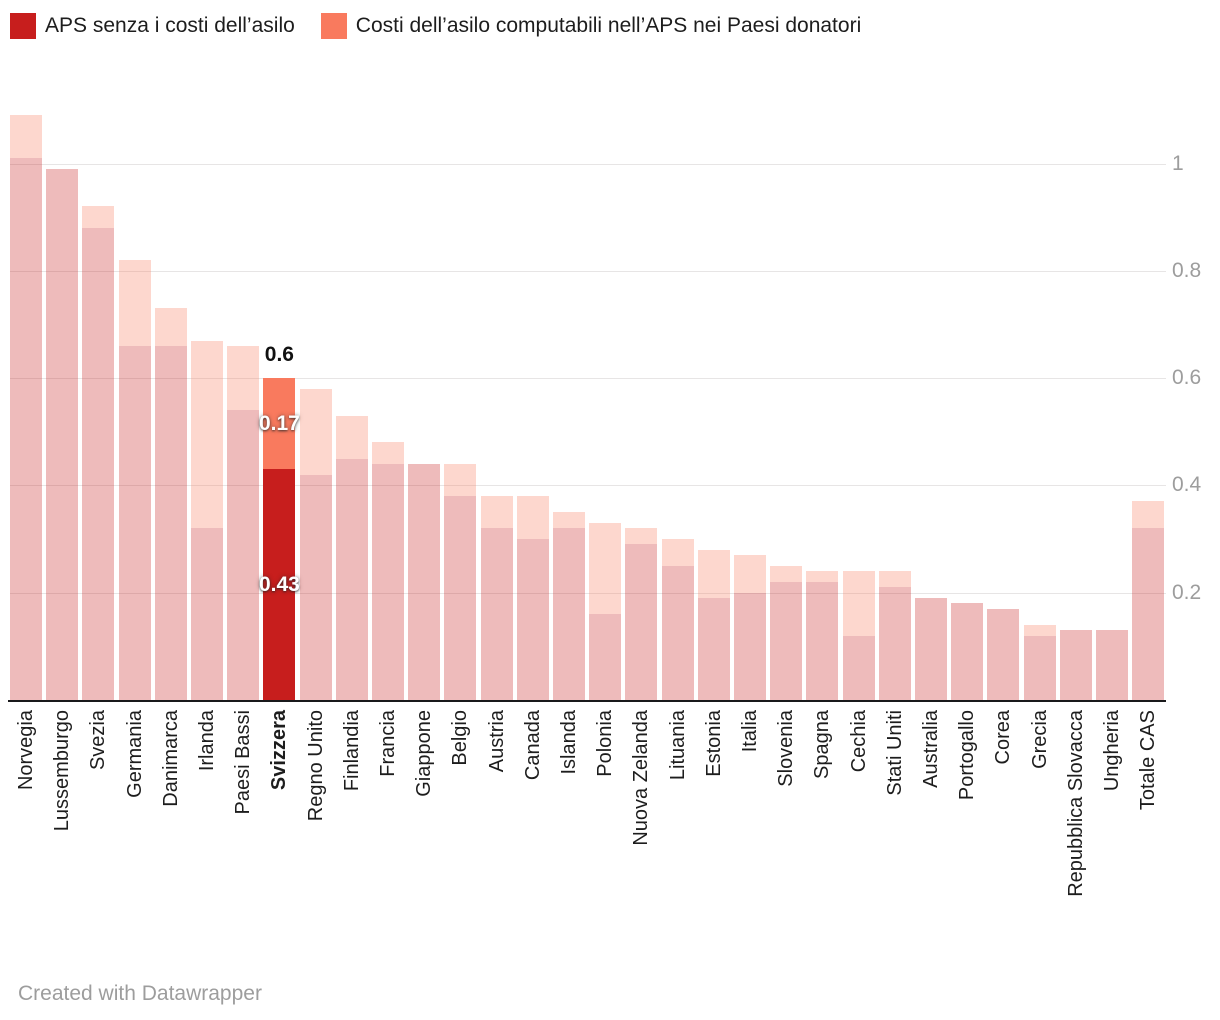  What do you see at coordinates (750, 731) in the screenshot?
I see `x-label-italia: Italia` at bounding box center [750, 731].